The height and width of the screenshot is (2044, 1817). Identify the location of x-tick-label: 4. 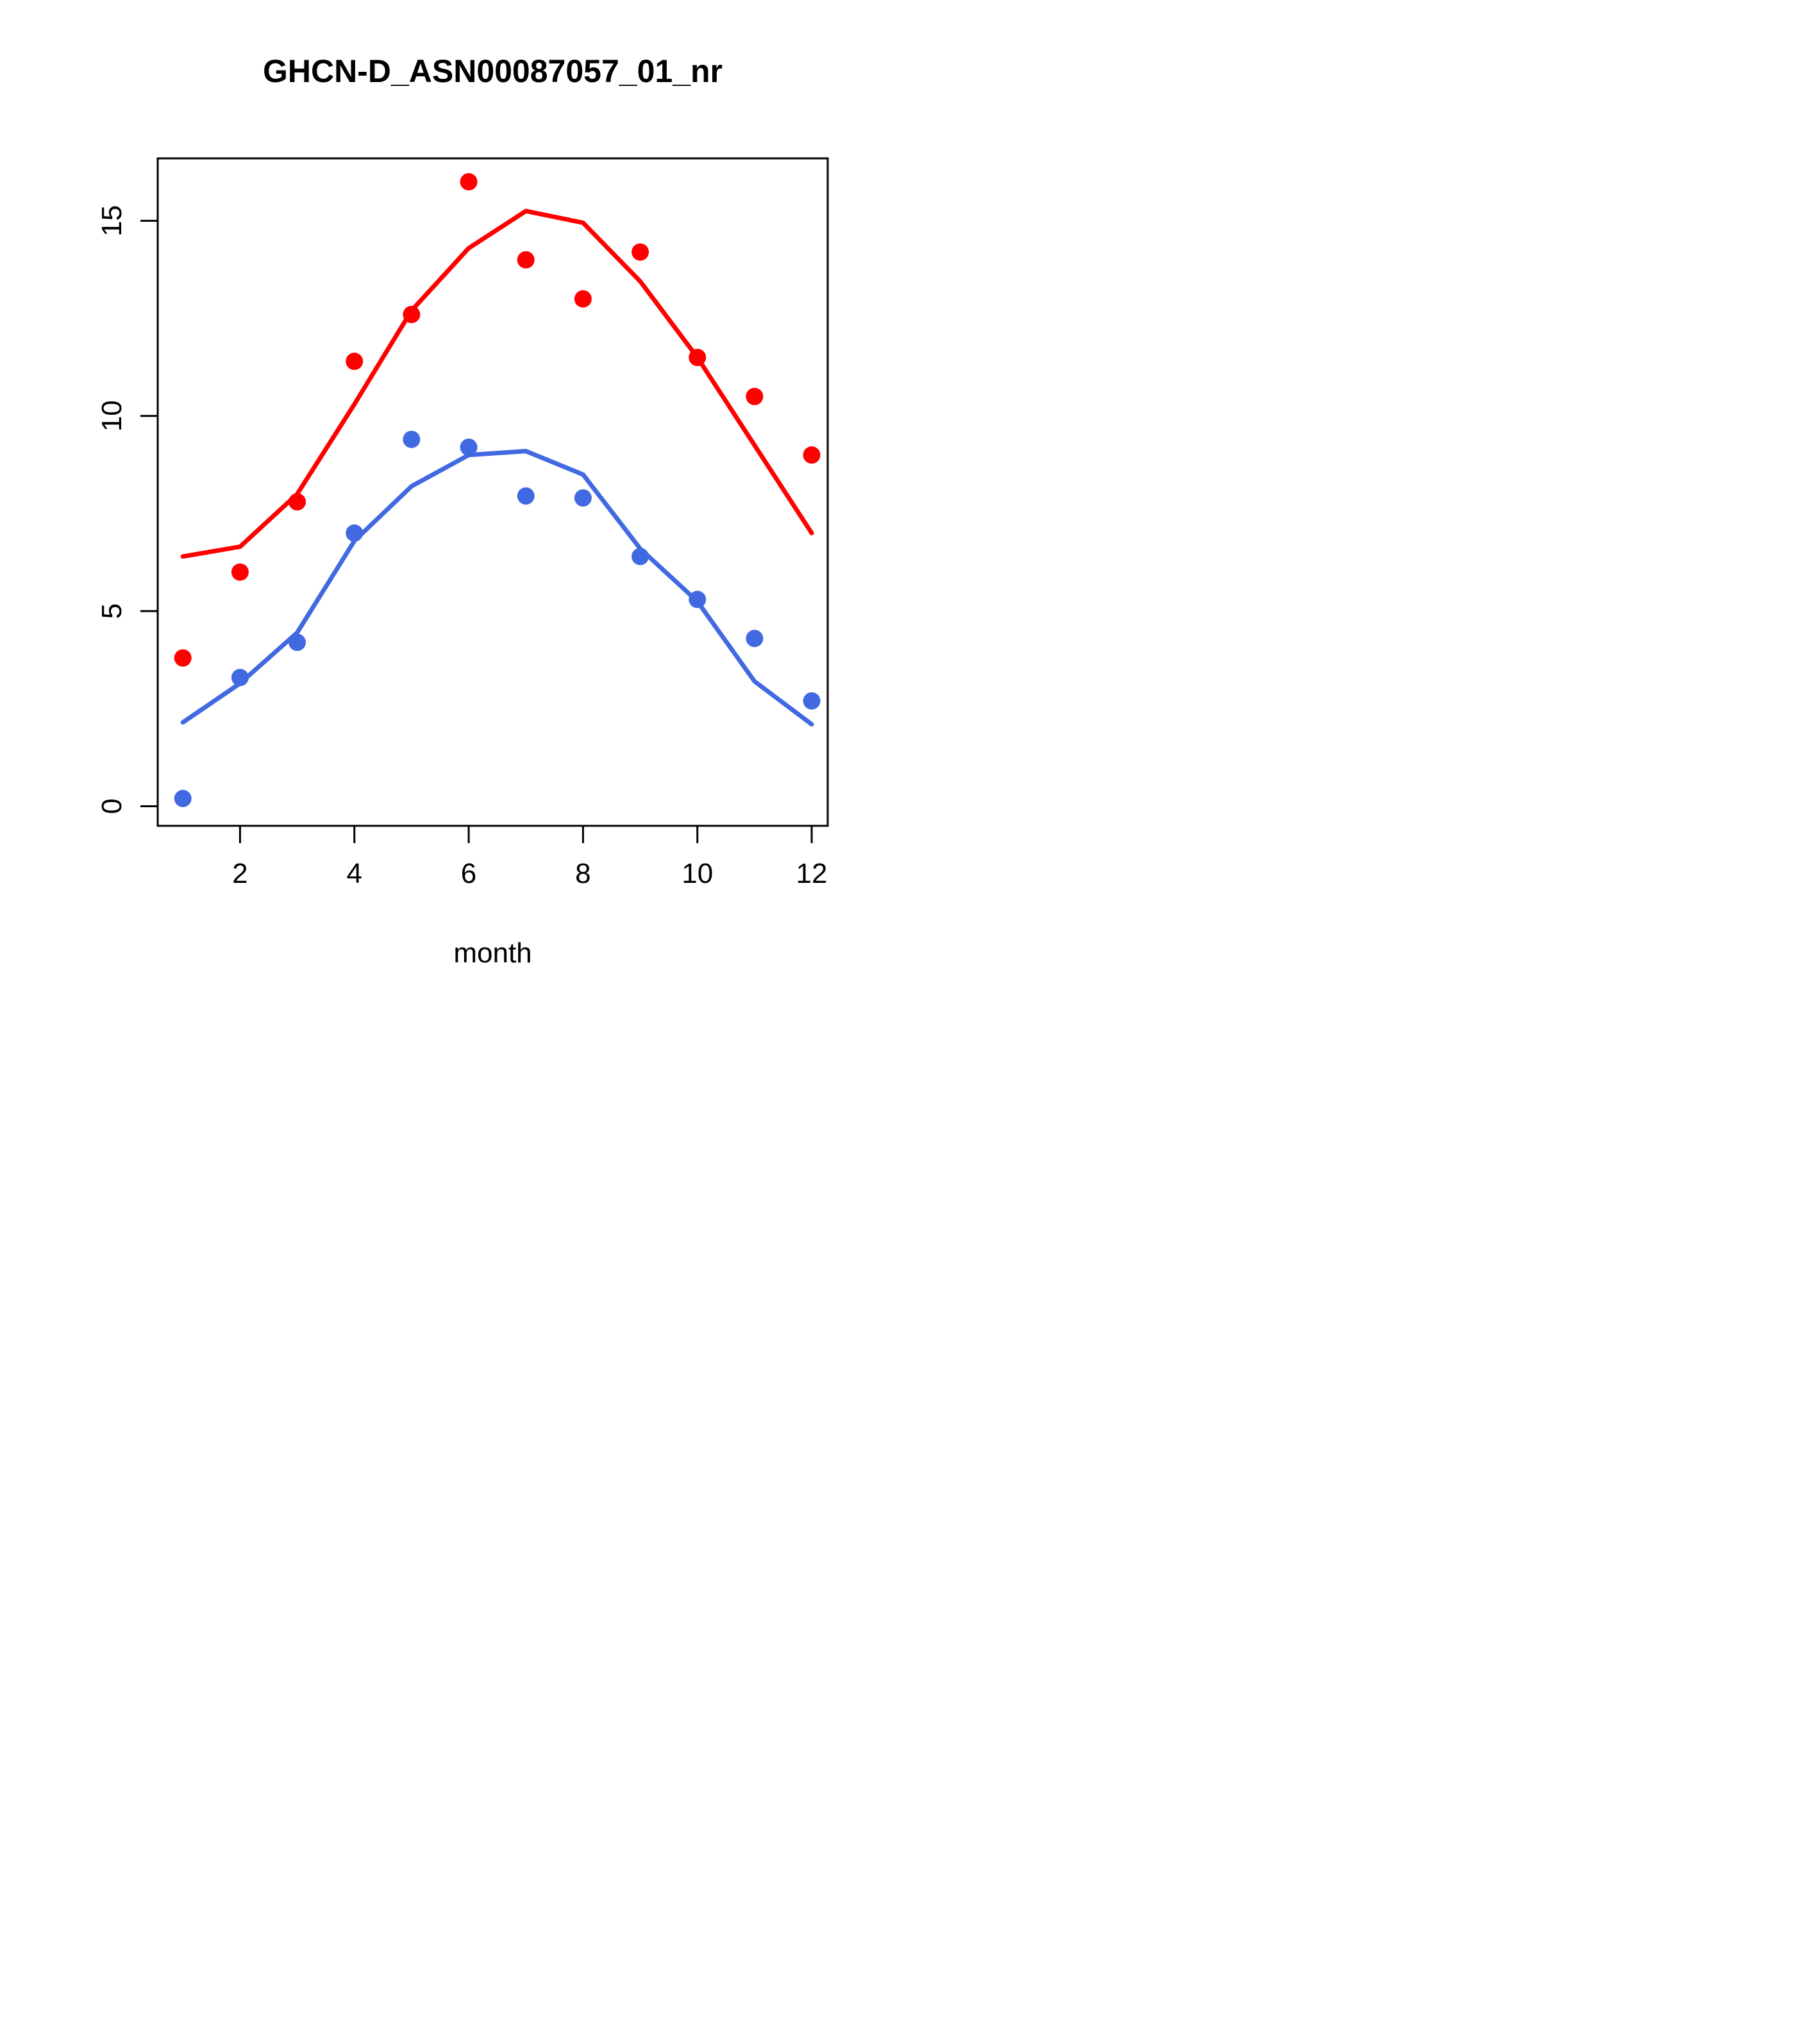
(354, 873).